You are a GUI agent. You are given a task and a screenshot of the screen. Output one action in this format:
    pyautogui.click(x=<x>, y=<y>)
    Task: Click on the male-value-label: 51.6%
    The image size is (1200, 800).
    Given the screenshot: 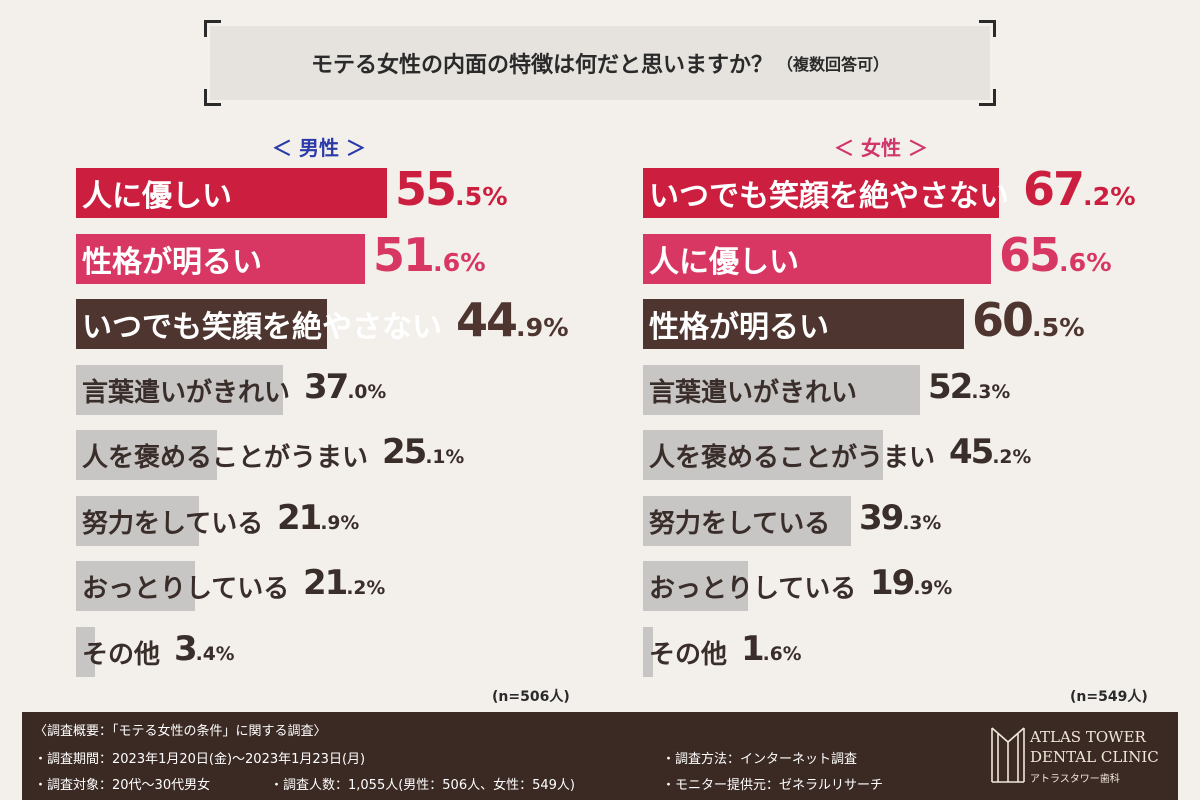 What is the action you would take?
    pyautogui.click(x=429, y=255)
    